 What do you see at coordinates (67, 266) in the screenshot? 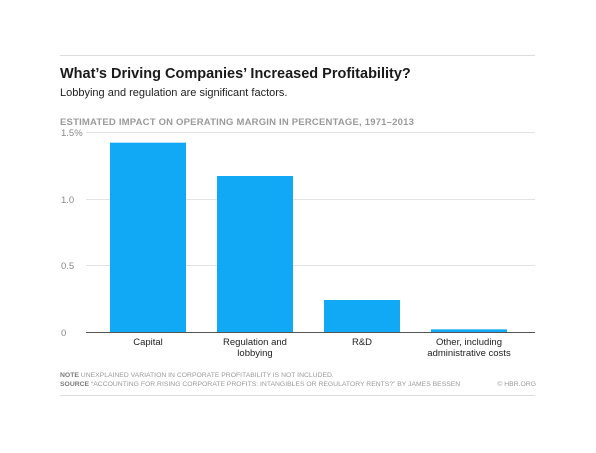
I see `y-tick-label: 0.5` at bounding box center [67, 266].